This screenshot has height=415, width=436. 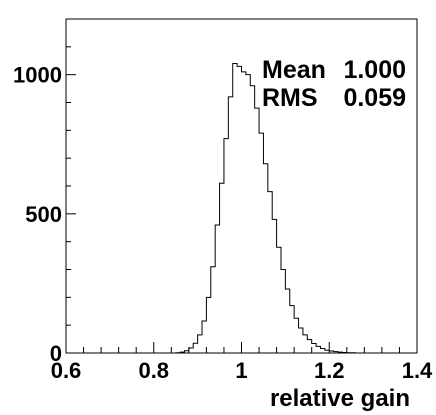 What do you see at coordinates (153, 370) in the screenshot?
I see `x-tick-label: 0.8` at bounding box center [153, 370].